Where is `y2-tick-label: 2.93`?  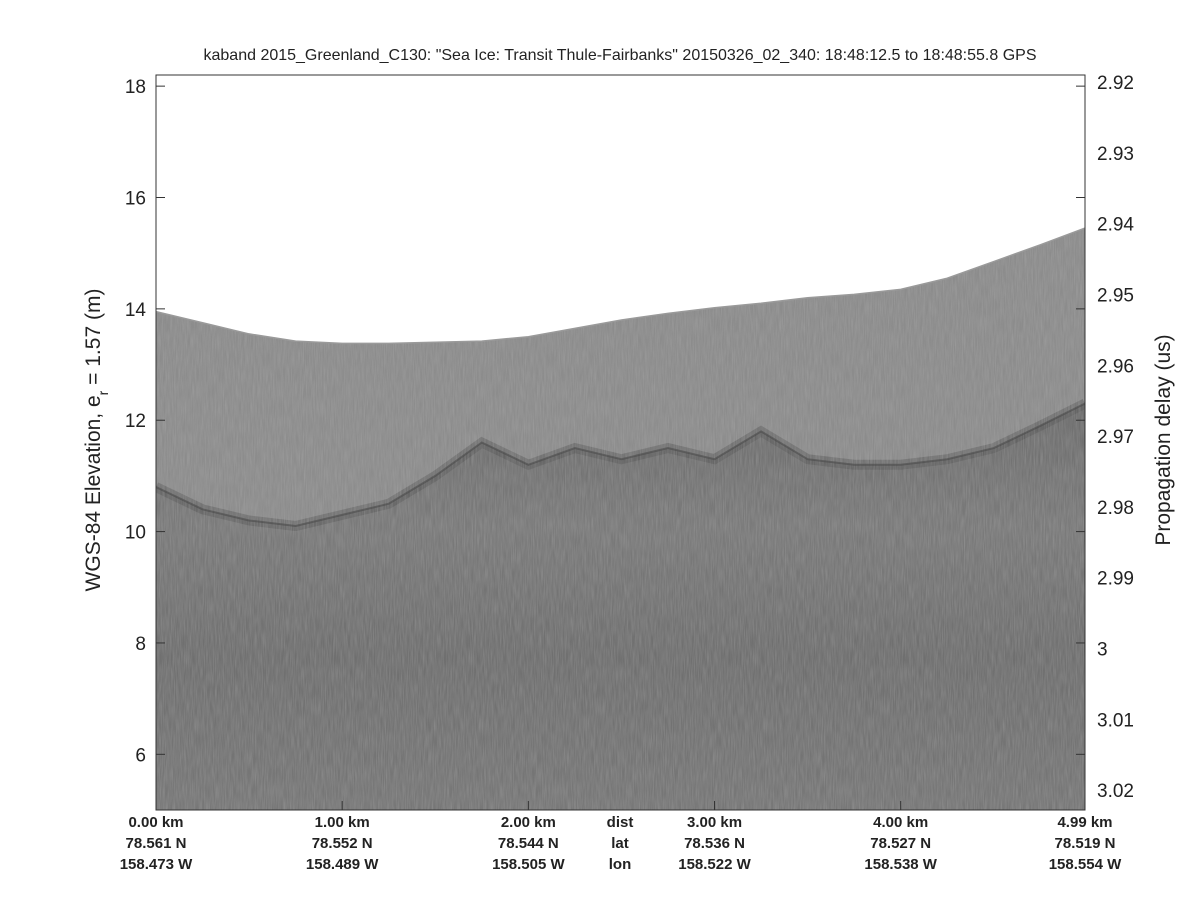 y2-tick-label: 2.93 is located at coordinates (1115, 154).